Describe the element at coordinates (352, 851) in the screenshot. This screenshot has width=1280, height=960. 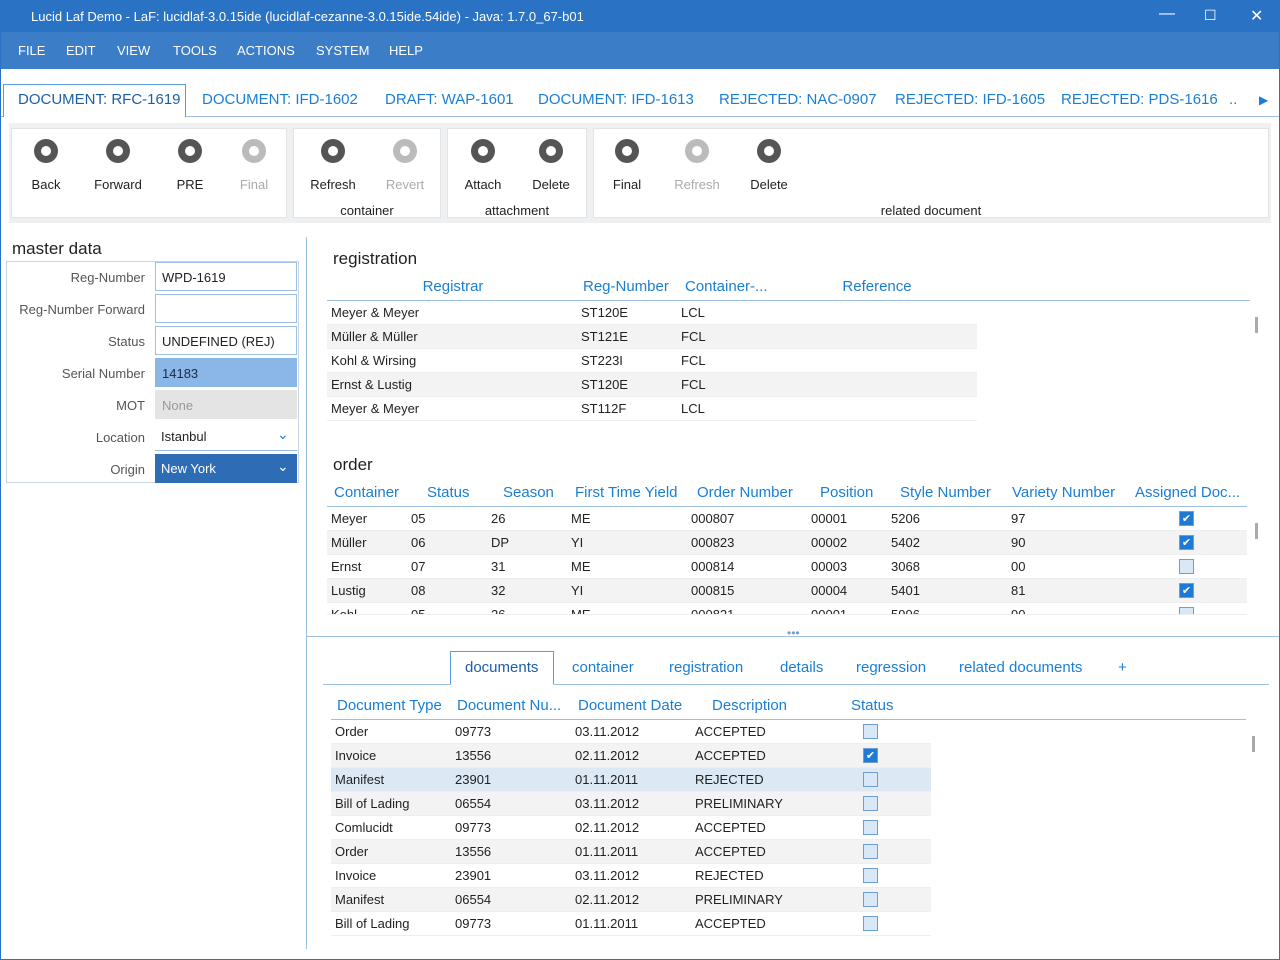
I see `table-cell: Order` at that location.